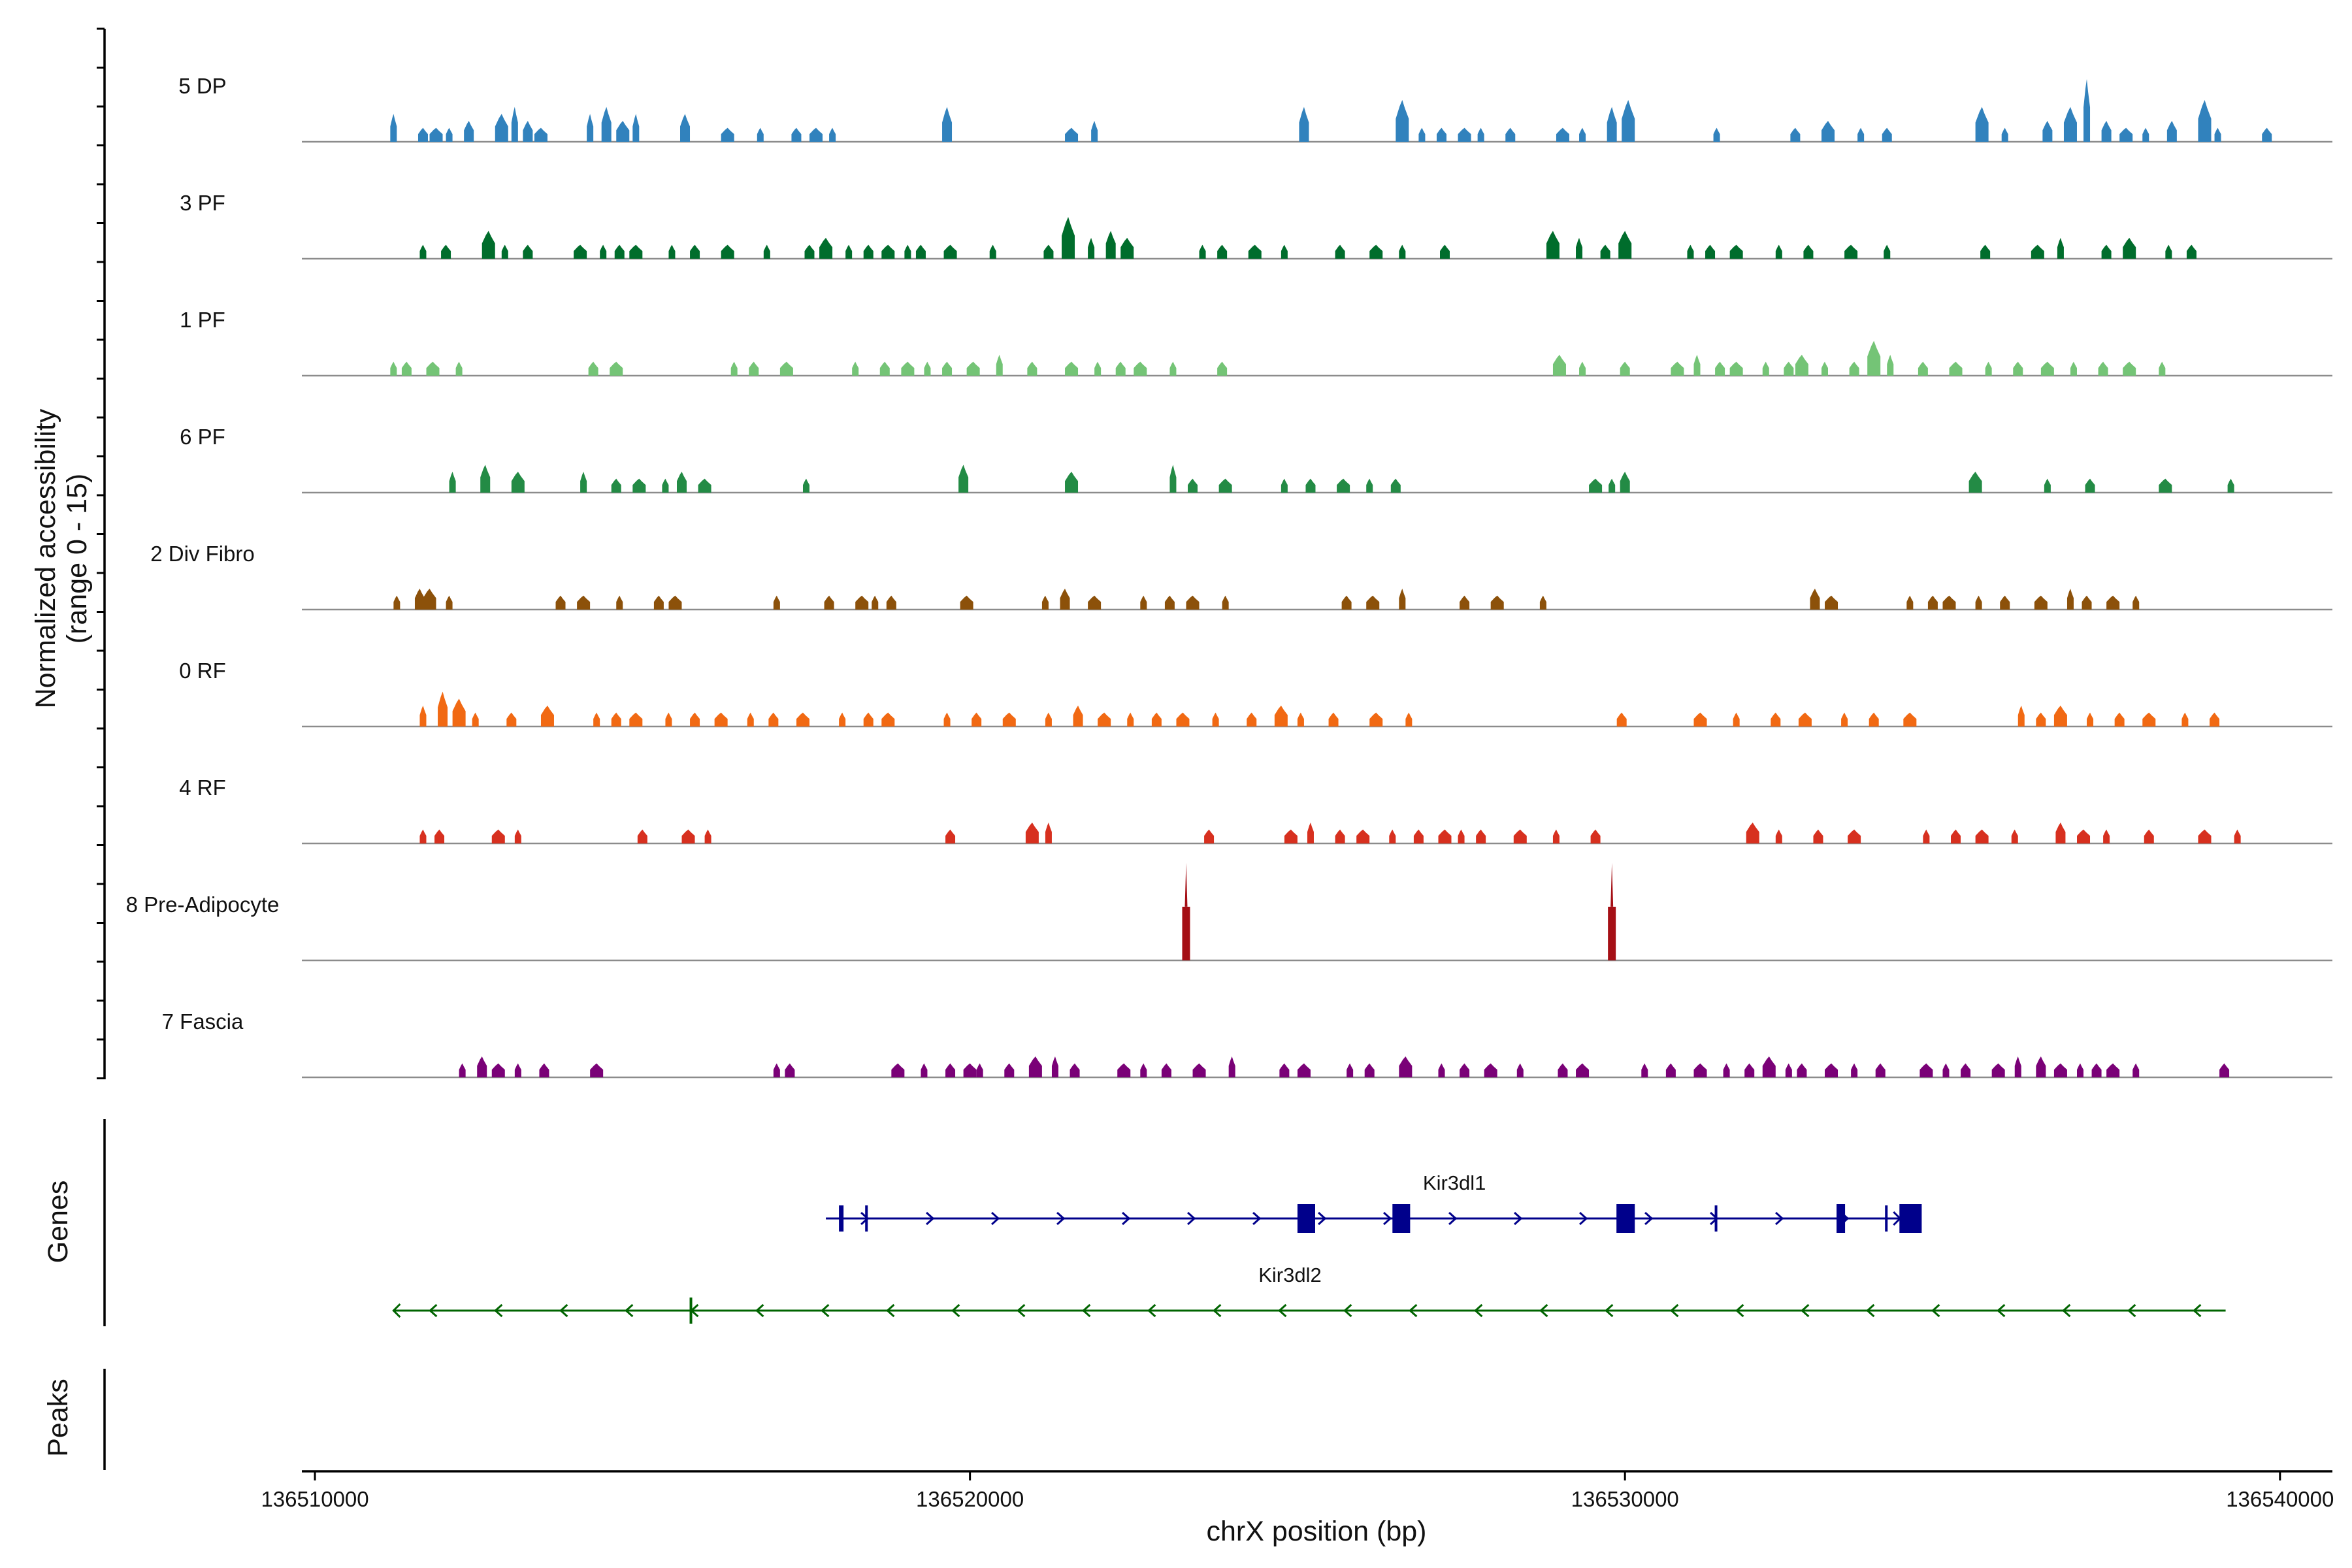 Image resolution: width=2352 pixels, height=1568 pixels. What do you see at coordinates (1186, 884) in the screenshot?
I see `coverage-peak-tip` at bounding box center [1186, 884].